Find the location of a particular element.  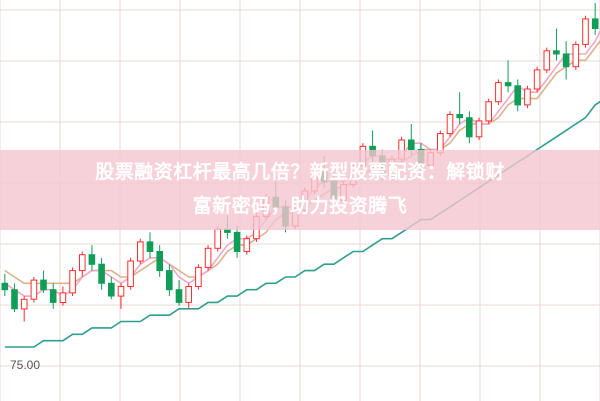

overlay-text-line-1: 股票融资杠杆最高几倍？新型股票配资：解锁财 is located at coordinates (300, 172).